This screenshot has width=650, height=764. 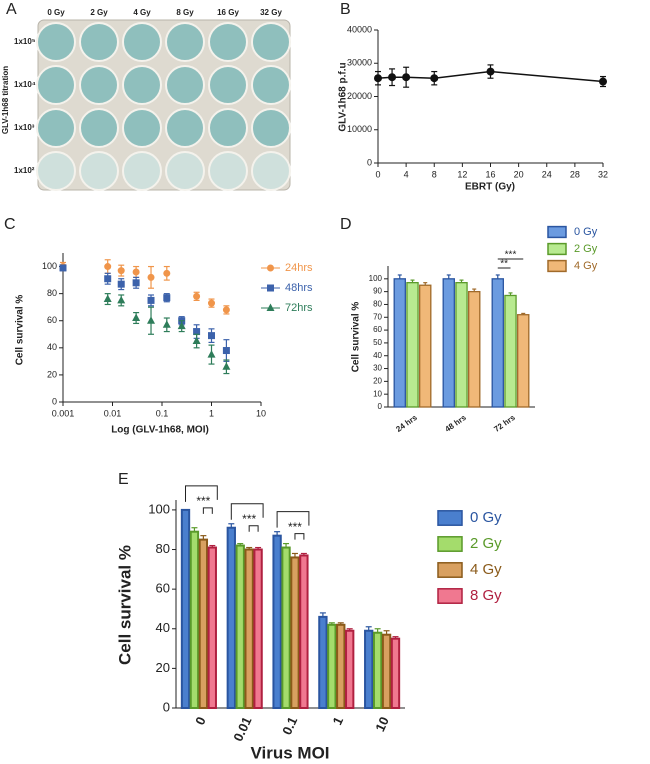 What do you see at coordinates (575, 174) in the screenshot?
I see `x-tick-label: 28` at bounding box center [575, 174].